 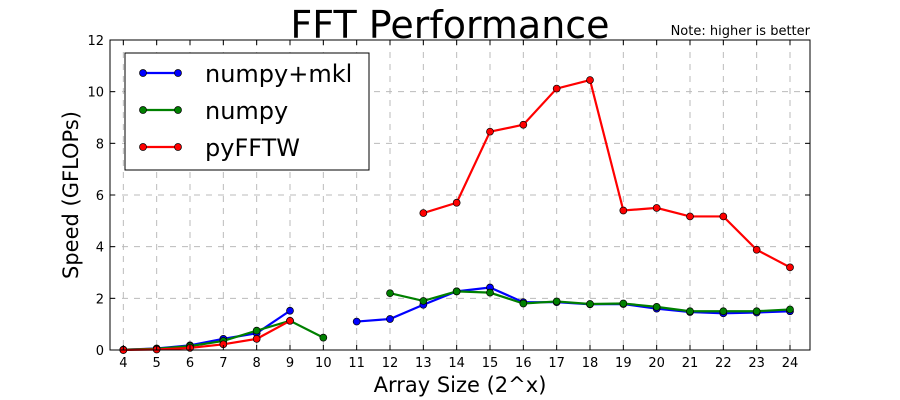 I want to click on x-tick-label: 18, so click(x=590, y=363).